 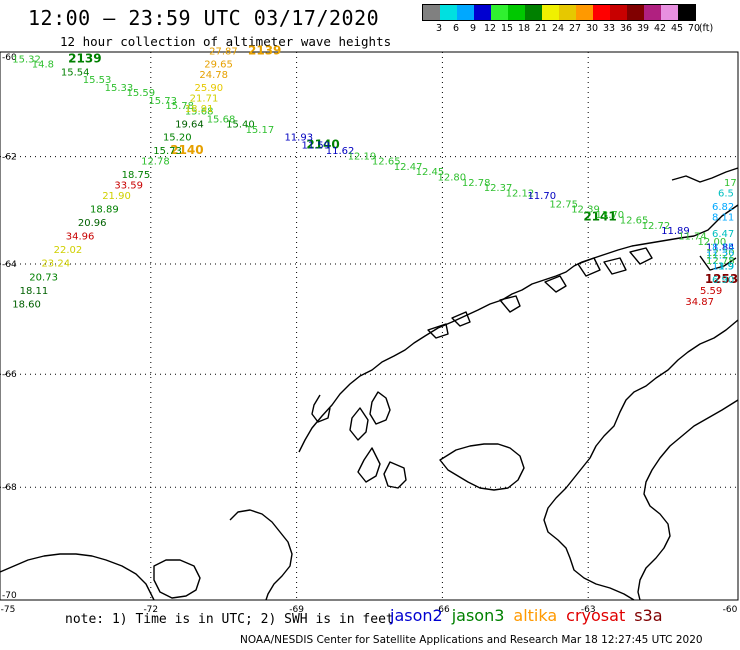 I want to click on satellite-legend: jason2 jason3 altika cryosat s3a, so click(x=531, y=615).